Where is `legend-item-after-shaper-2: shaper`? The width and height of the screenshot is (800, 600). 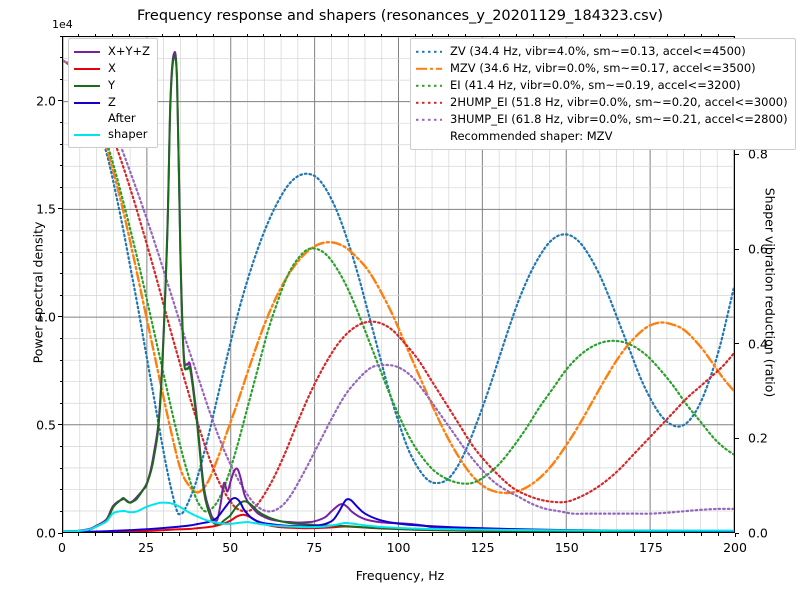 legend-item-after-shaper-2: shaper is located at coordinates (112, 135).